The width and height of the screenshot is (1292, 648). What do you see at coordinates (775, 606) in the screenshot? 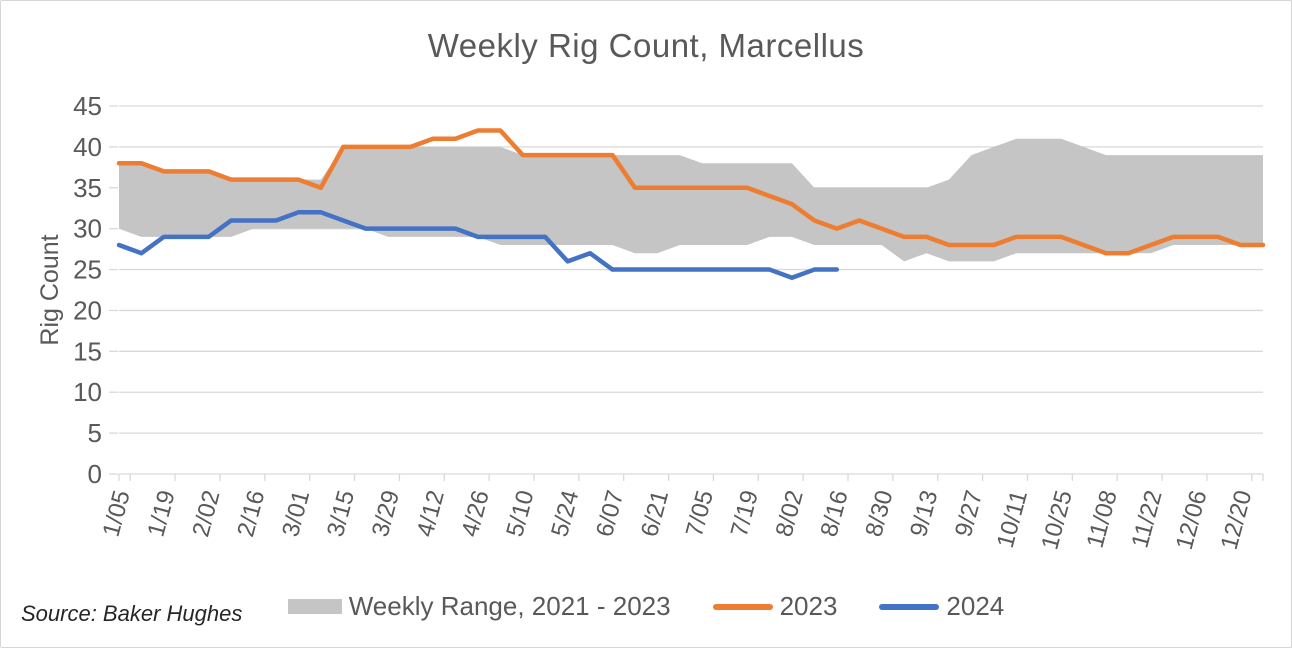
I see `legend-item-2023: 2023` at bounding box center [775, 606].